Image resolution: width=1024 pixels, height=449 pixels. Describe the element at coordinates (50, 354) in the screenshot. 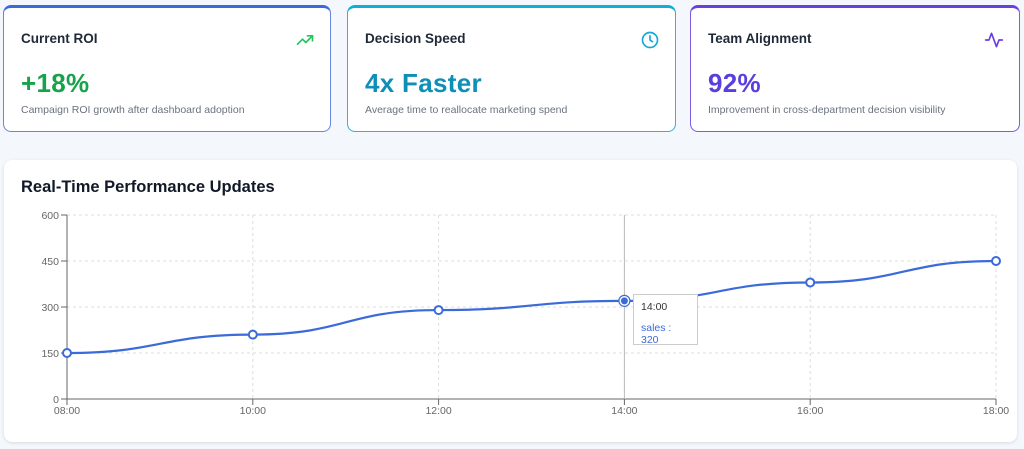

I see `y-tick-label: 150` at that location.